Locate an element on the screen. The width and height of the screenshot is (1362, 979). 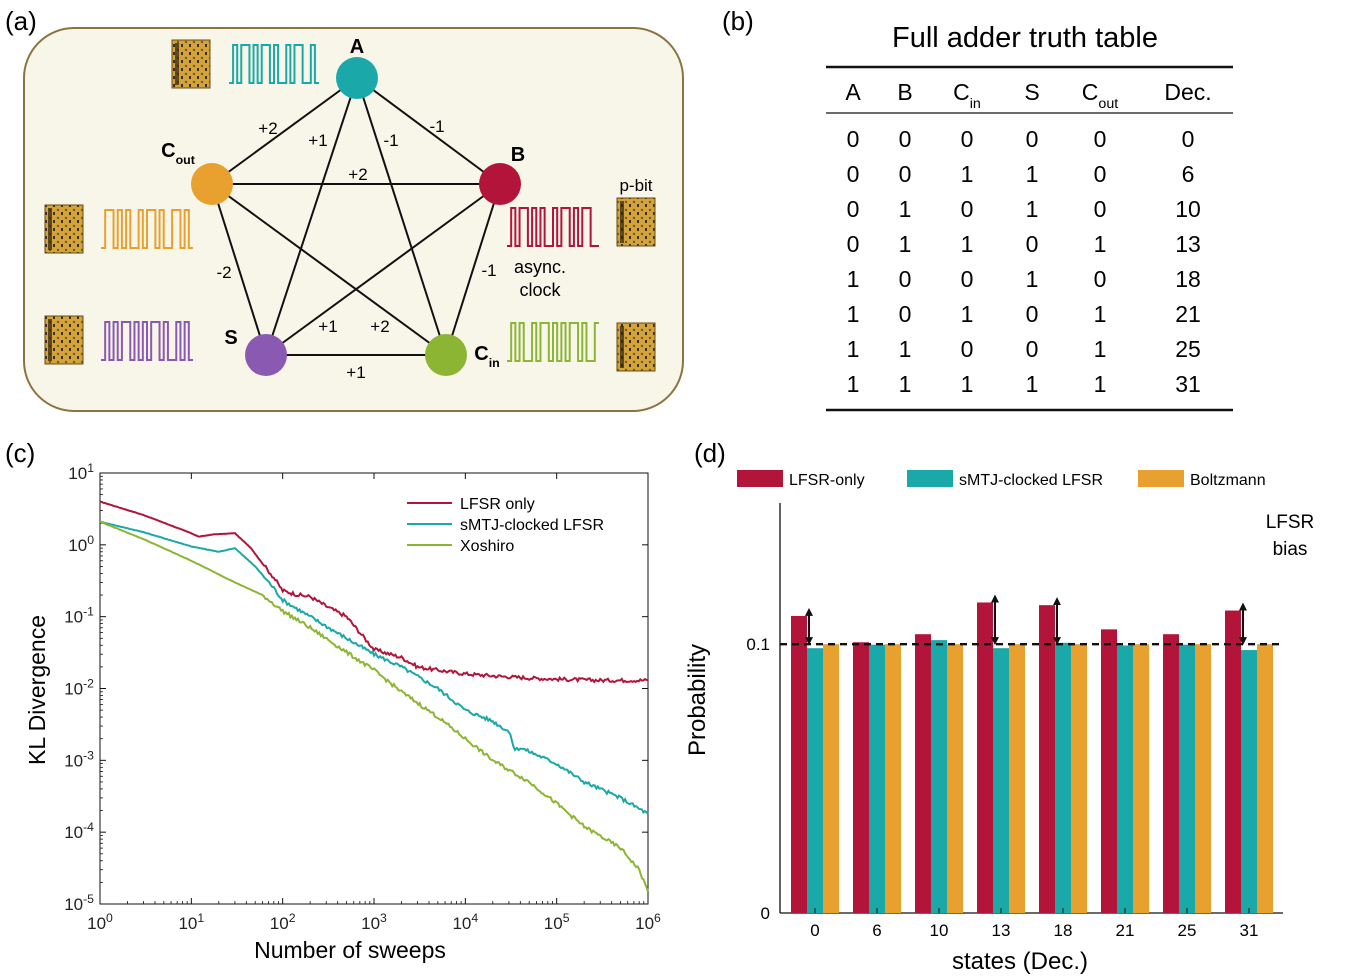
network-edges: +2 +1 -1 -1 +2 -2 -1 +1 +2 +1 is located at coordinates (356, 229).